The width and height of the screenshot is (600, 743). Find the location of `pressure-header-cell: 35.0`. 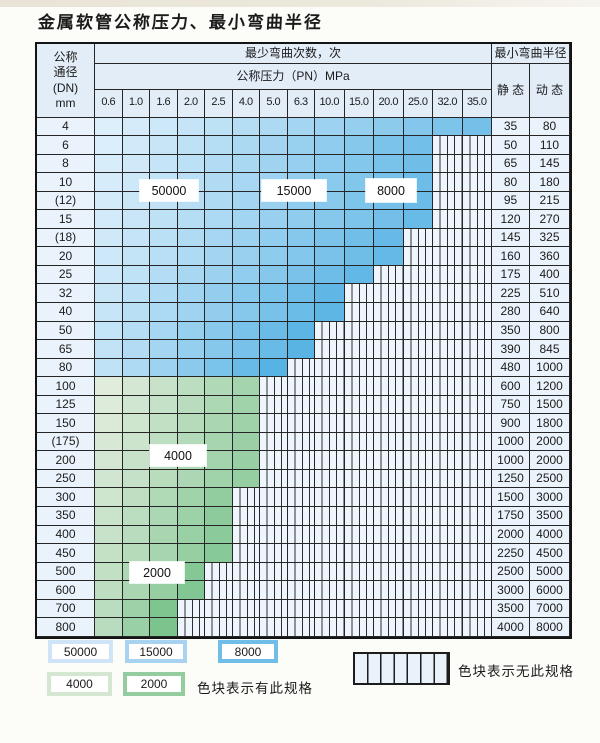

pressure-header-cell: 35.0 is located at coordinates (477, 104).